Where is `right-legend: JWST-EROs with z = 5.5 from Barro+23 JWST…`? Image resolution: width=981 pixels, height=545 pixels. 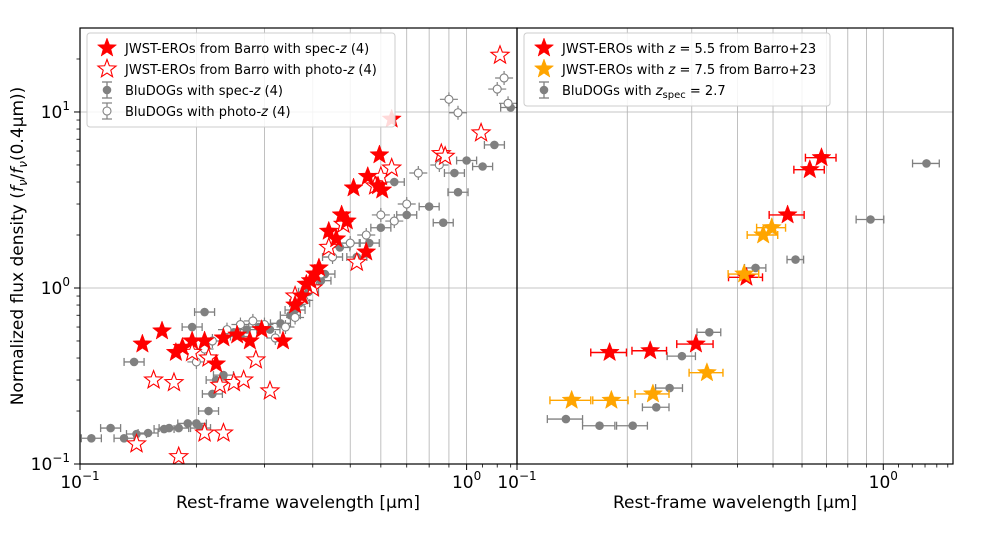
right-legend: JWST-EROs with z = 5.5 from Barro+23 JWST… is located at coordinates (677, 69).